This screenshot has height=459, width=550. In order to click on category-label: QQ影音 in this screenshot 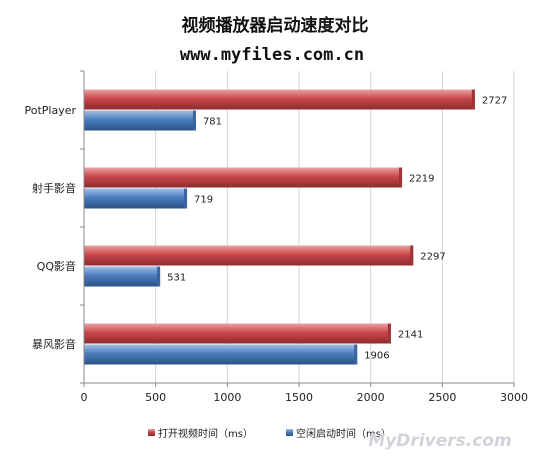, I will do `click(56, 266)`.